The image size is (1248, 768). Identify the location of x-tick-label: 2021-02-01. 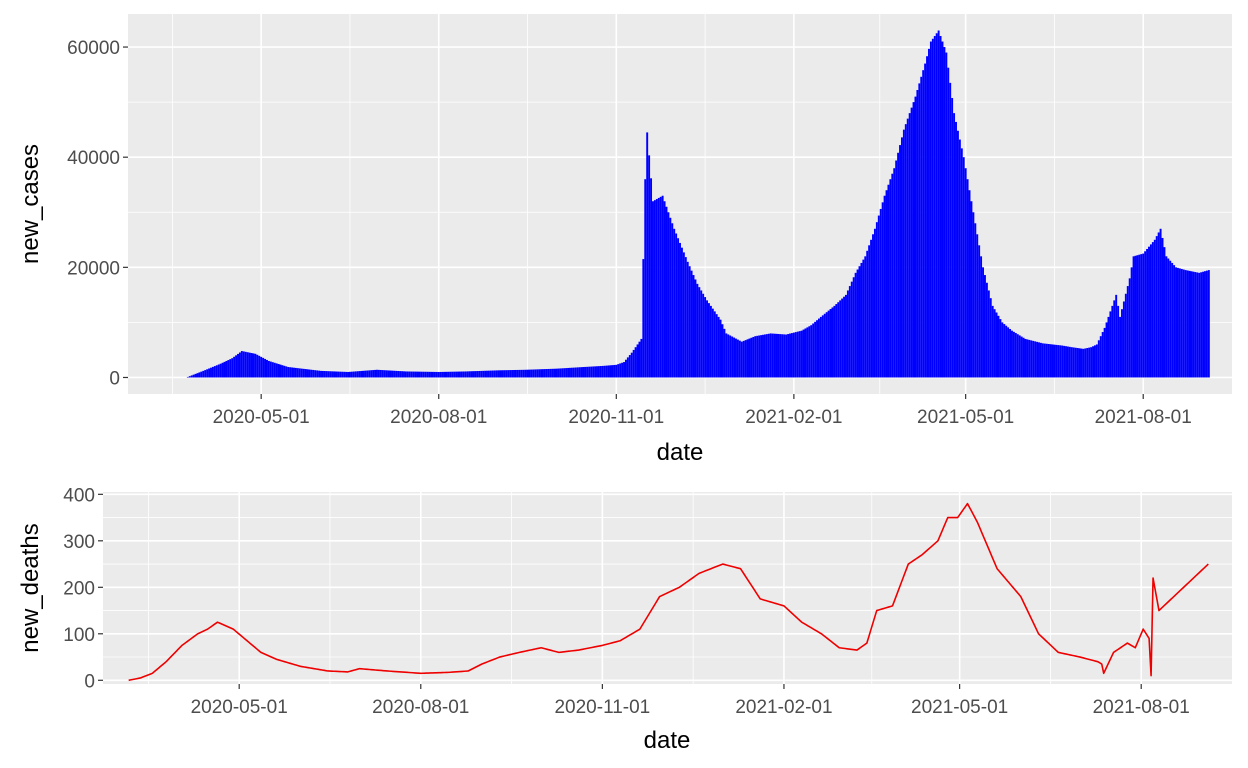
(793, 417).